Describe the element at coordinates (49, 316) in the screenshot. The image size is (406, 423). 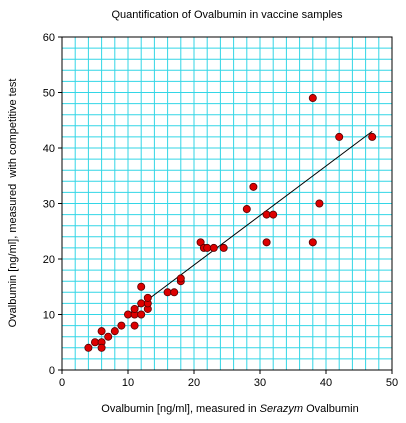
I see `y-tick-label: 10` at that location.